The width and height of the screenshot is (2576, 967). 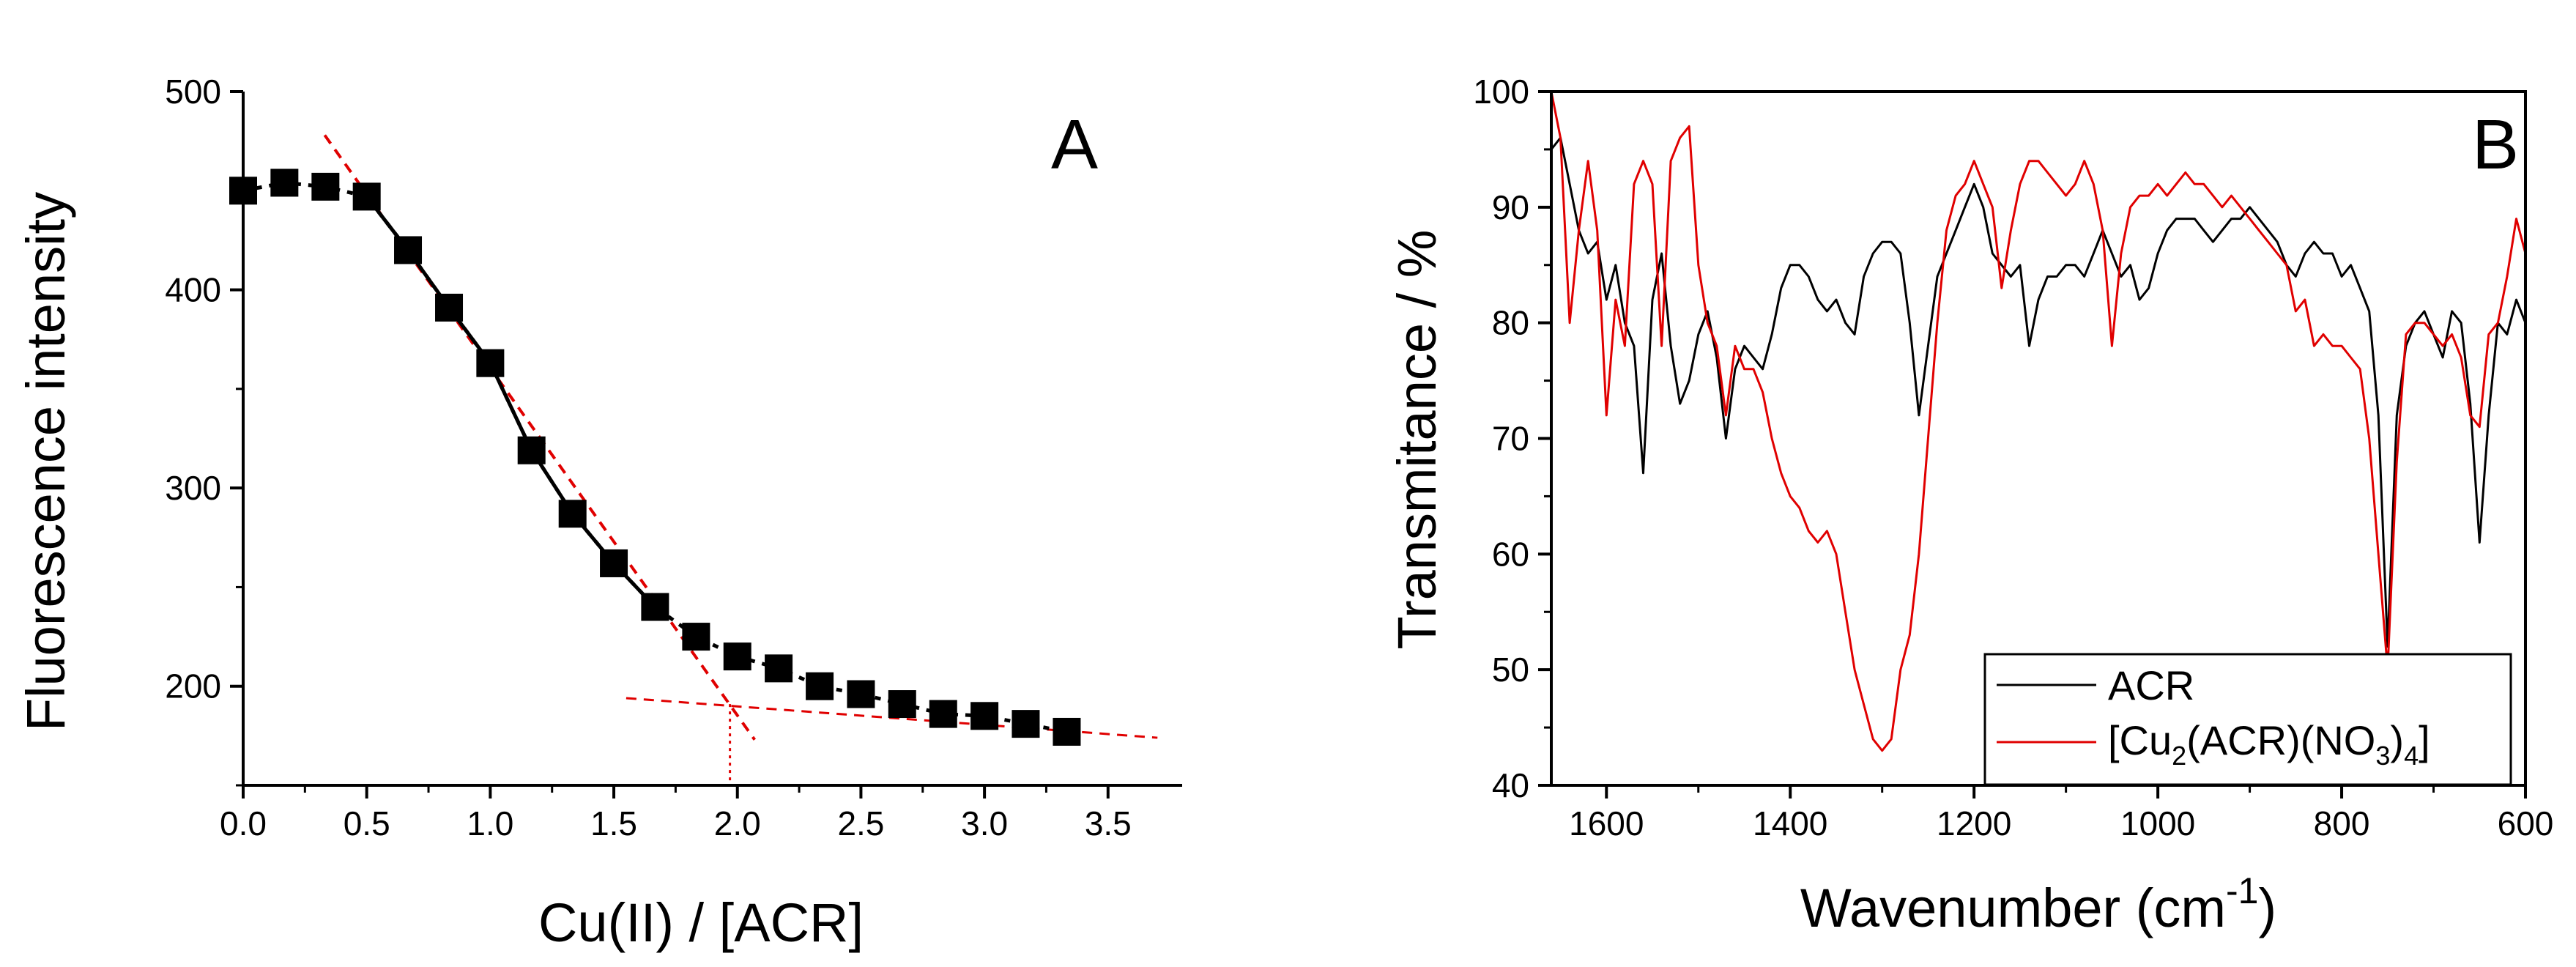 What do you see at coordinates (1606, 823) in the screenshot?
I see `x-tick-label: 1600` at bounding box center [1606, 823].